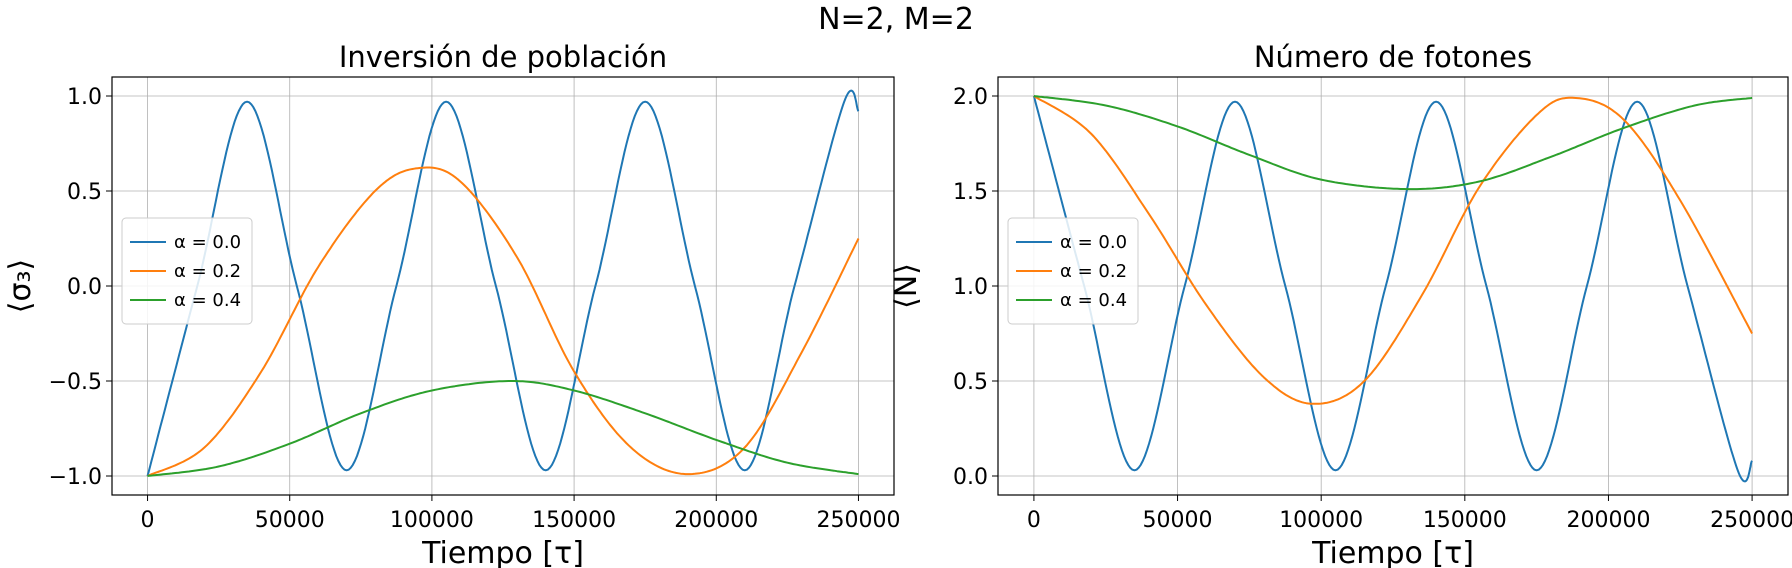  Describe the element at coordinates (906, 286) in the screenshot. I see `y-axis-label: ⟨N⟩` at that location.